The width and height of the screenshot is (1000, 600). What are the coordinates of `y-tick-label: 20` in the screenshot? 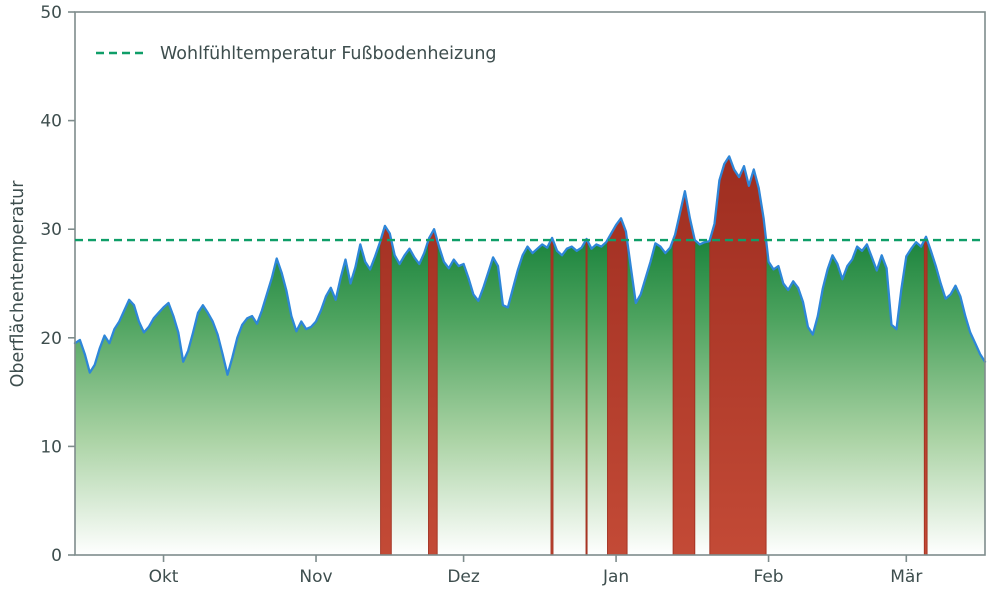 It's located at (51, 339).